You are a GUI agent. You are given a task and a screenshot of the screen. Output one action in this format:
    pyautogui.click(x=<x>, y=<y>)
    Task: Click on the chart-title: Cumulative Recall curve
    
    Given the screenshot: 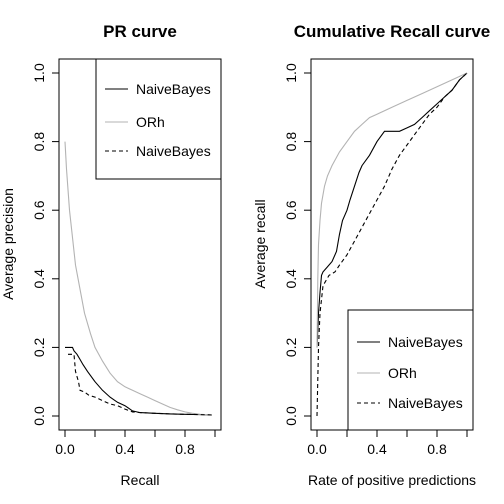 What is the action you would take?
    pyautogui.click(x=392, y=31)
    